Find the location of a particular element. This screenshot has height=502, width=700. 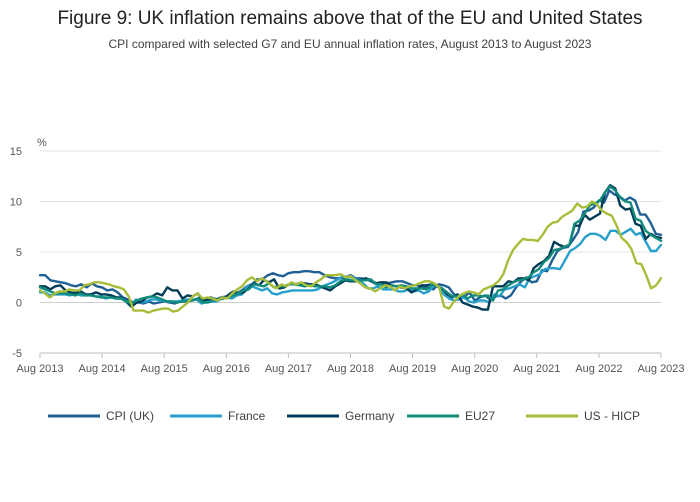

legend-label: France is located at coordinates (247, 416).